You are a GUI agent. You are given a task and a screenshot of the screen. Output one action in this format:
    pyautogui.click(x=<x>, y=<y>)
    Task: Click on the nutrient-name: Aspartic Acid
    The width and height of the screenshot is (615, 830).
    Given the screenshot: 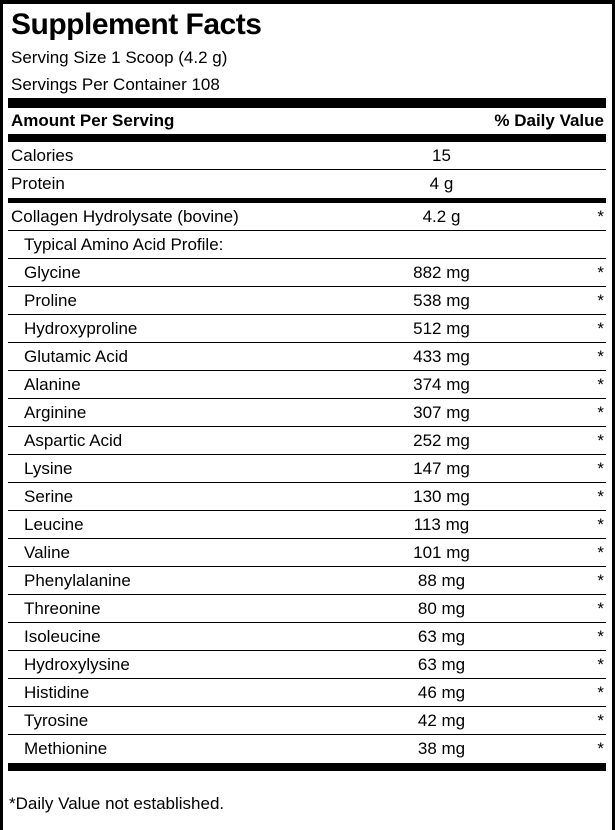 What is the action you would take?
    pyautogui.click(x=73, y=440)
    